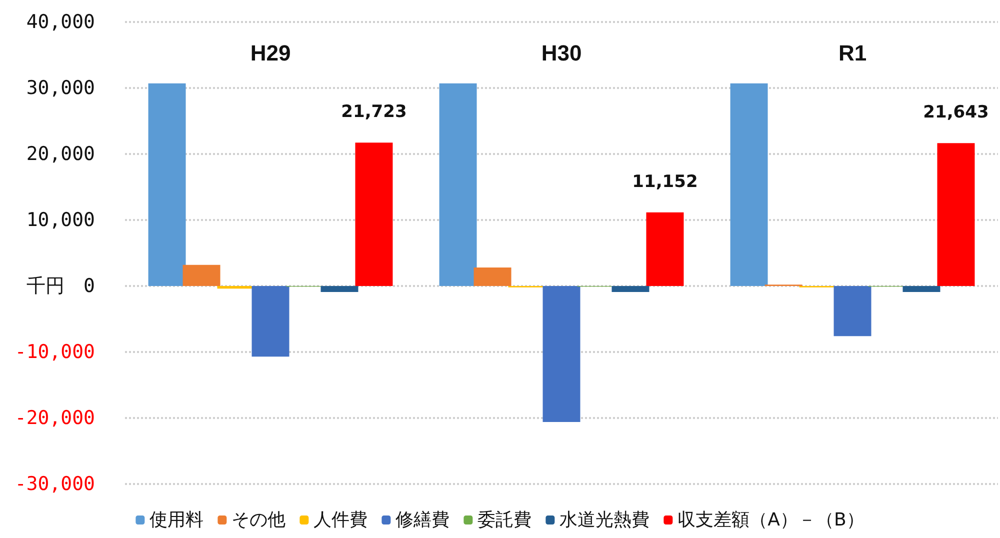 The height and width of the screenshot is (538, 1000). I want to click on y-tick-label: -30,000, so click(54, 484).